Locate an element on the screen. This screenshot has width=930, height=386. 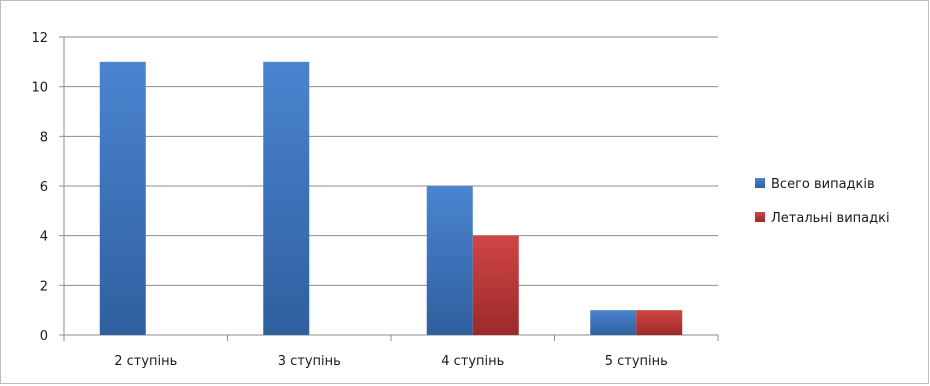
x-tick-label: 2 ступінь is located at coordinates (145, 361).